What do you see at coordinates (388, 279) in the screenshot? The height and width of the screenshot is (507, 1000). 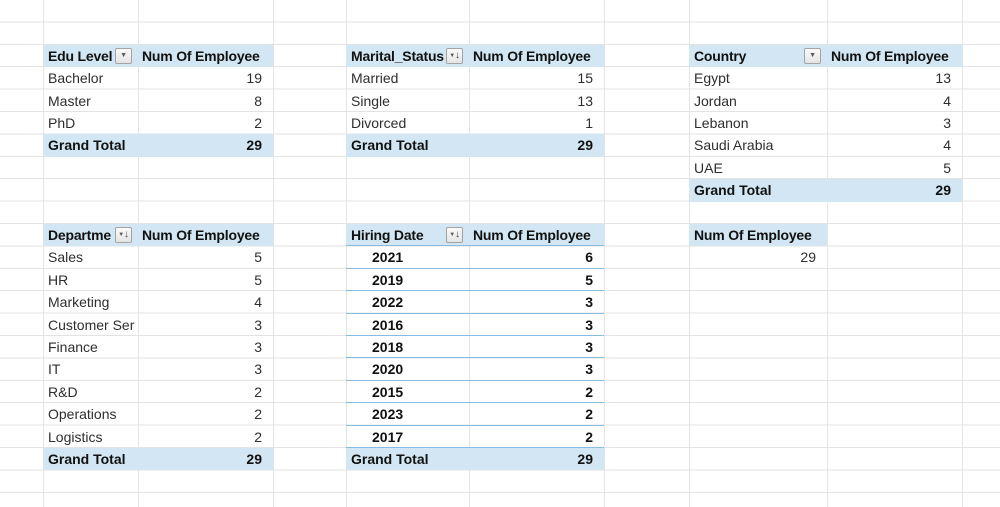 I see `row-label-cell: 2019` at bounding box center [388, 279].